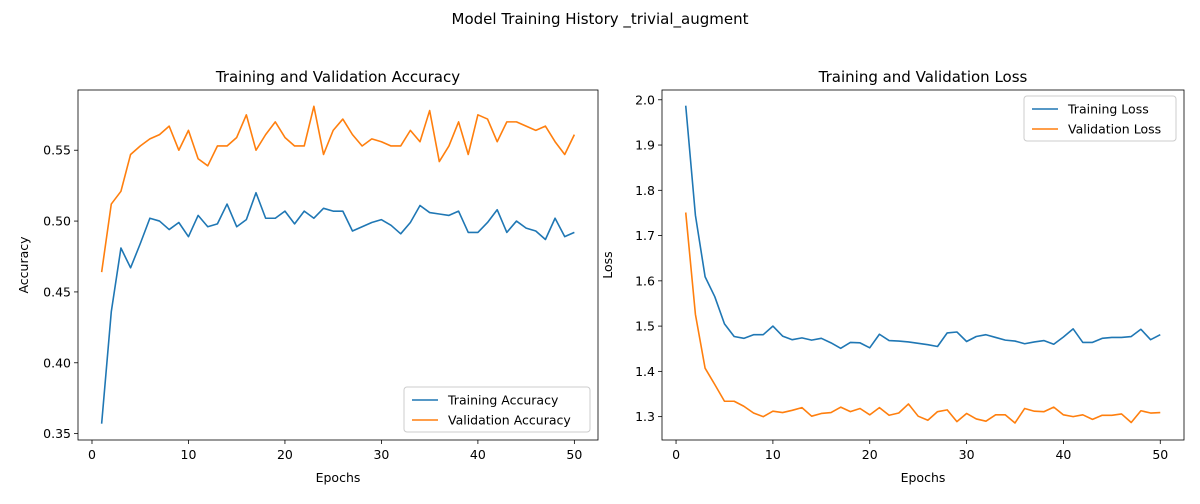 The image size is (1200, 504). I want to click on y-tick-label: 1.5, so click(645, 326).